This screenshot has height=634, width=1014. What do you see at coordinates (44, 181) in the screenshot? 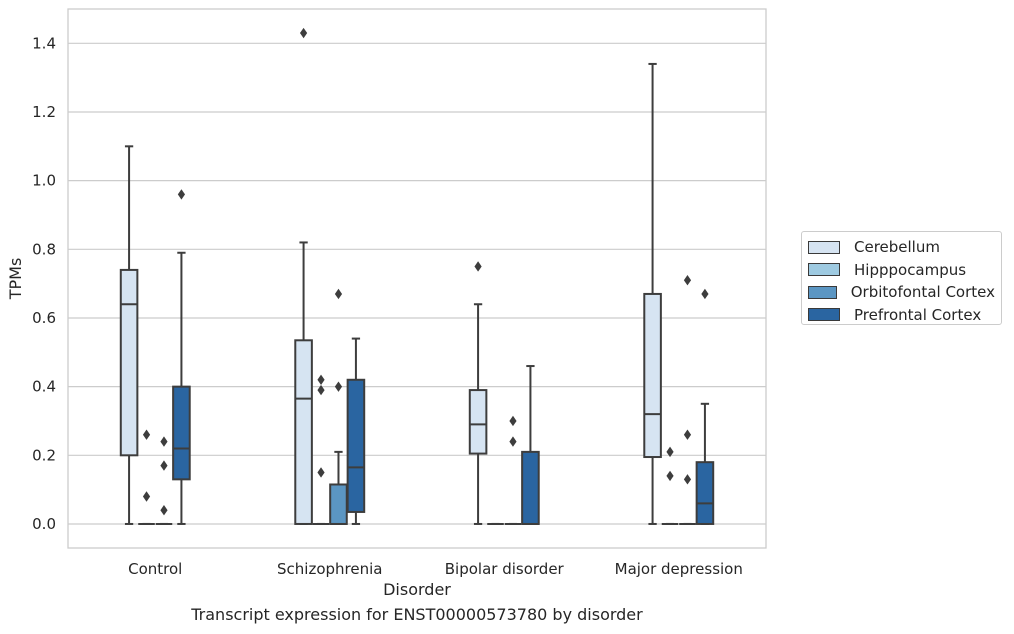
I see `y-tick-label: 1.0` at bounding box center [44, 181].